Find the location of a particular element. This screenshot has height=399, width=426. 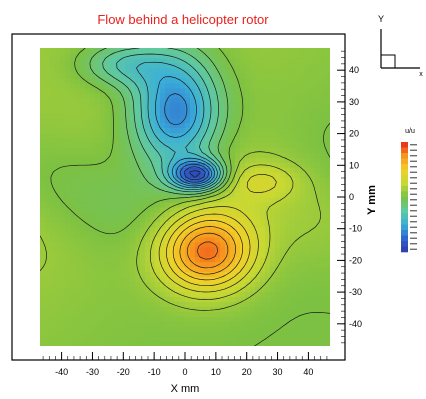

colorbar-swatch is located at coordinates (404, 183).